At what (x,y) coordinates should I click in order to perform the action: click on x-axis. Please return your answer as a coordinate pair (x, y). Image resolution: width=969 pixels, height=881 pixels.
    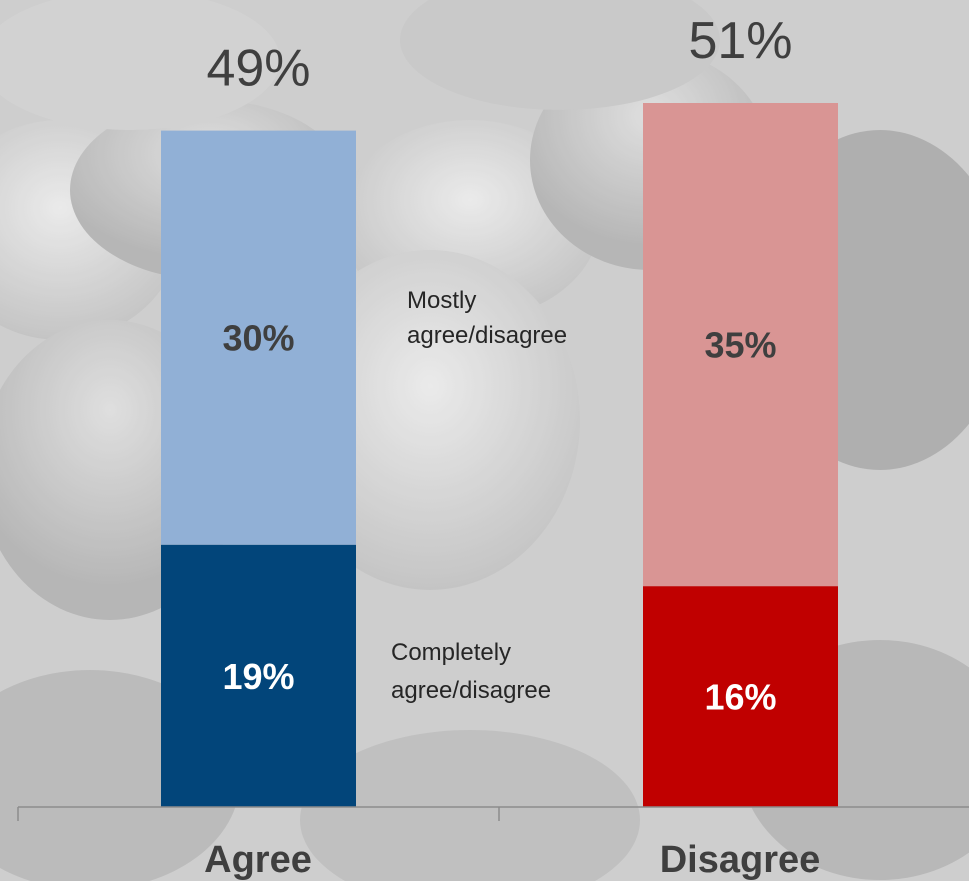
    Looking at the image, I should click on (493, 813).